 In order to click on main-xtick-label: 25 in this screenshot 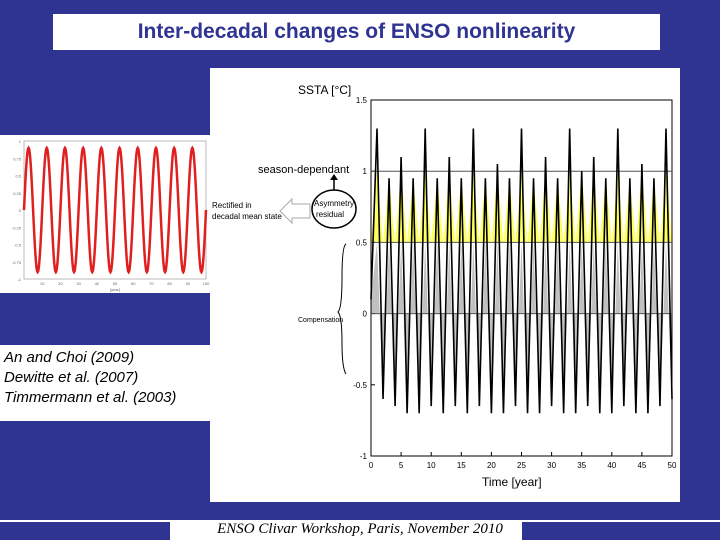, I will do `click(521, 465)`.